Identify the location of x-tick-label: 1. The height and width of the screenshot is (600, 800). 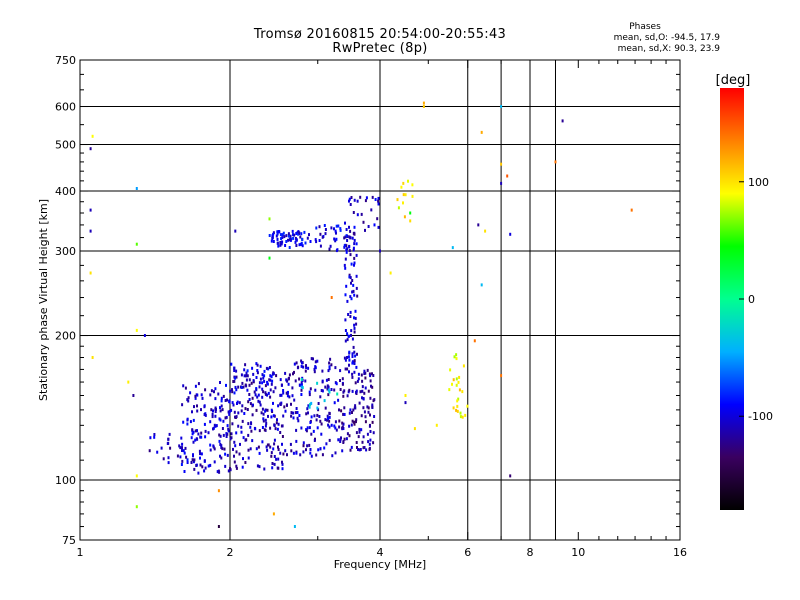
(80, 552).